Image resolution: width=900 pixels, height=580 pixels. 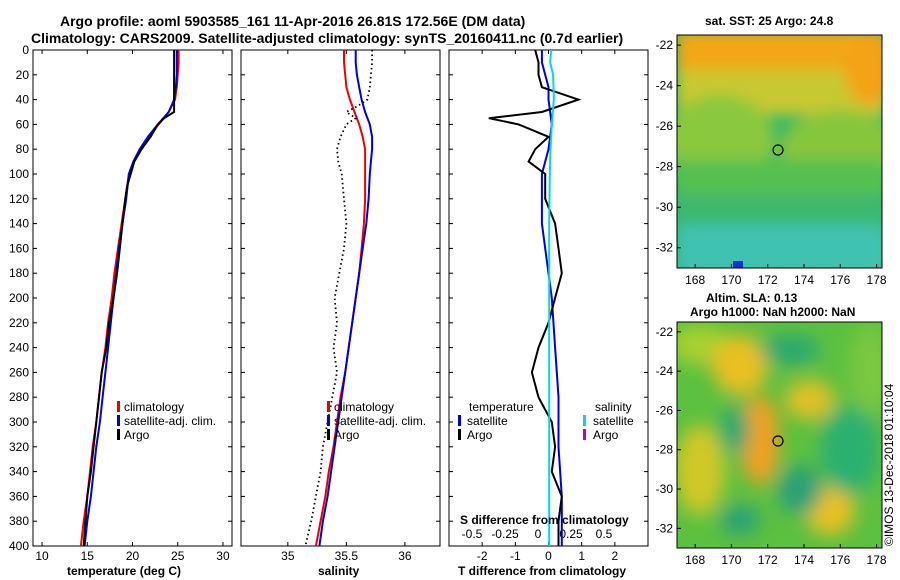 What do you see at coordinates (405, 556) in the screenshot?
I see `x-tick-label: 36` at bounding box center [405, 556].